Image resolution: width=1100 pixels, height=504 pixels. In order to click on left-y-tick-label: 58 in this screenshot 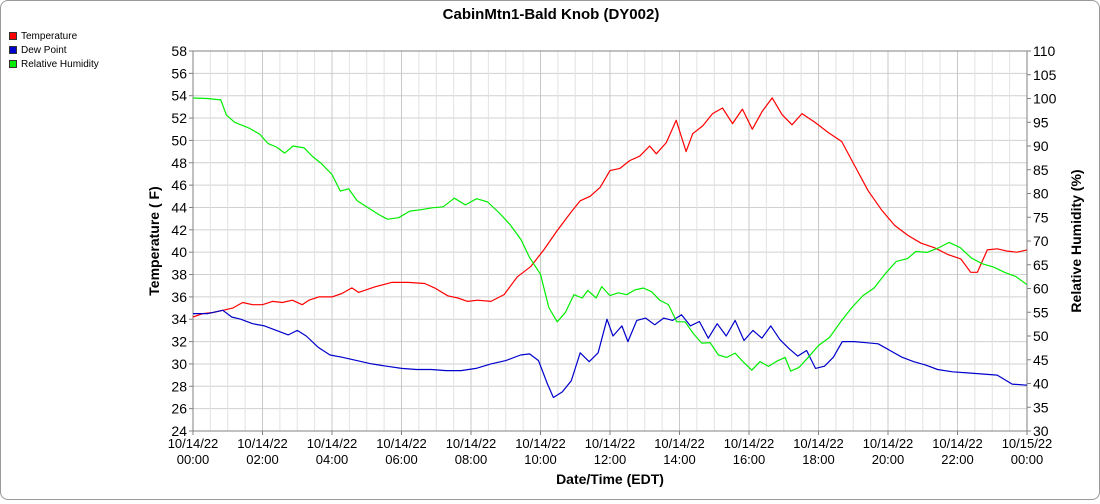, I will do `click(179, 51)`.